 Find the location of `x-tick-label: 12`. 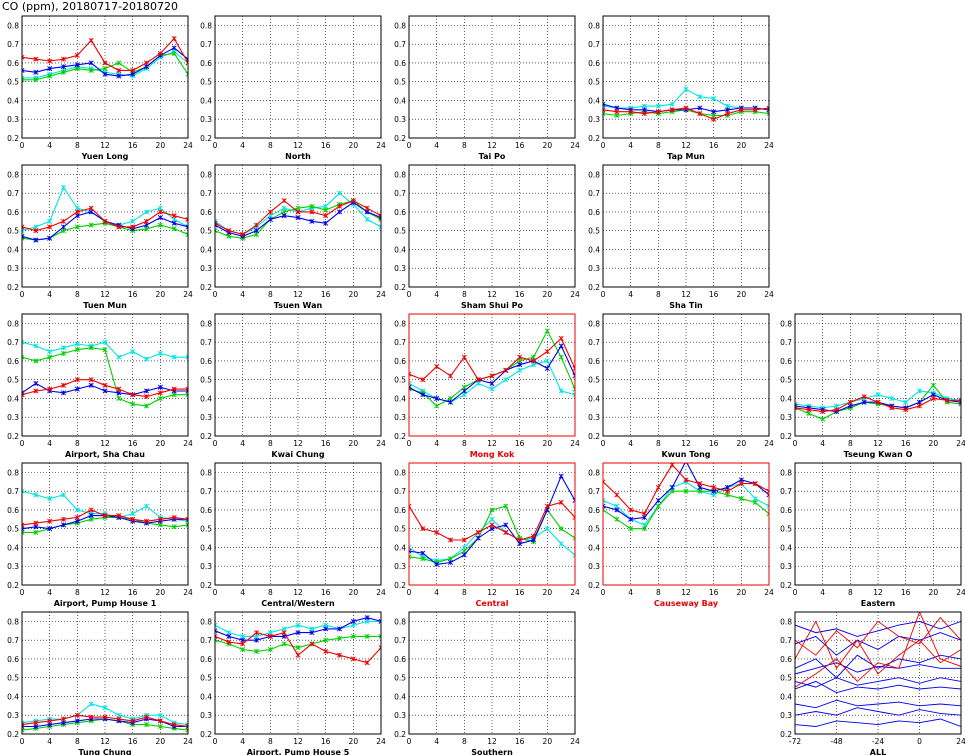

x-tick-label: 12 is located at coordinates (492, 294).